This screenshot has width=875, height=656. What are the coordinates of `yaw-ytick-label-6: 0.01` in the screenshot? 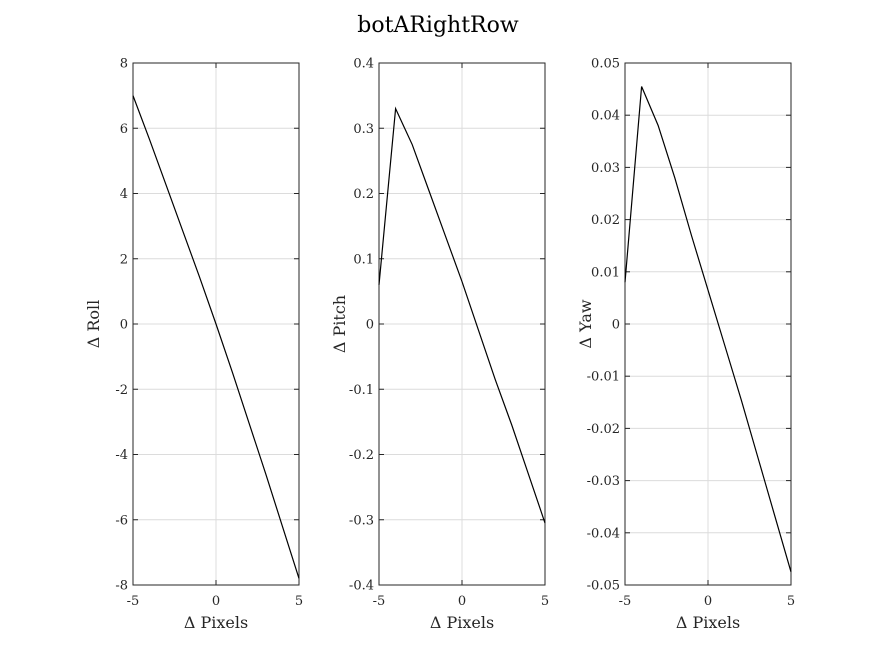 It's located at (605, 272).